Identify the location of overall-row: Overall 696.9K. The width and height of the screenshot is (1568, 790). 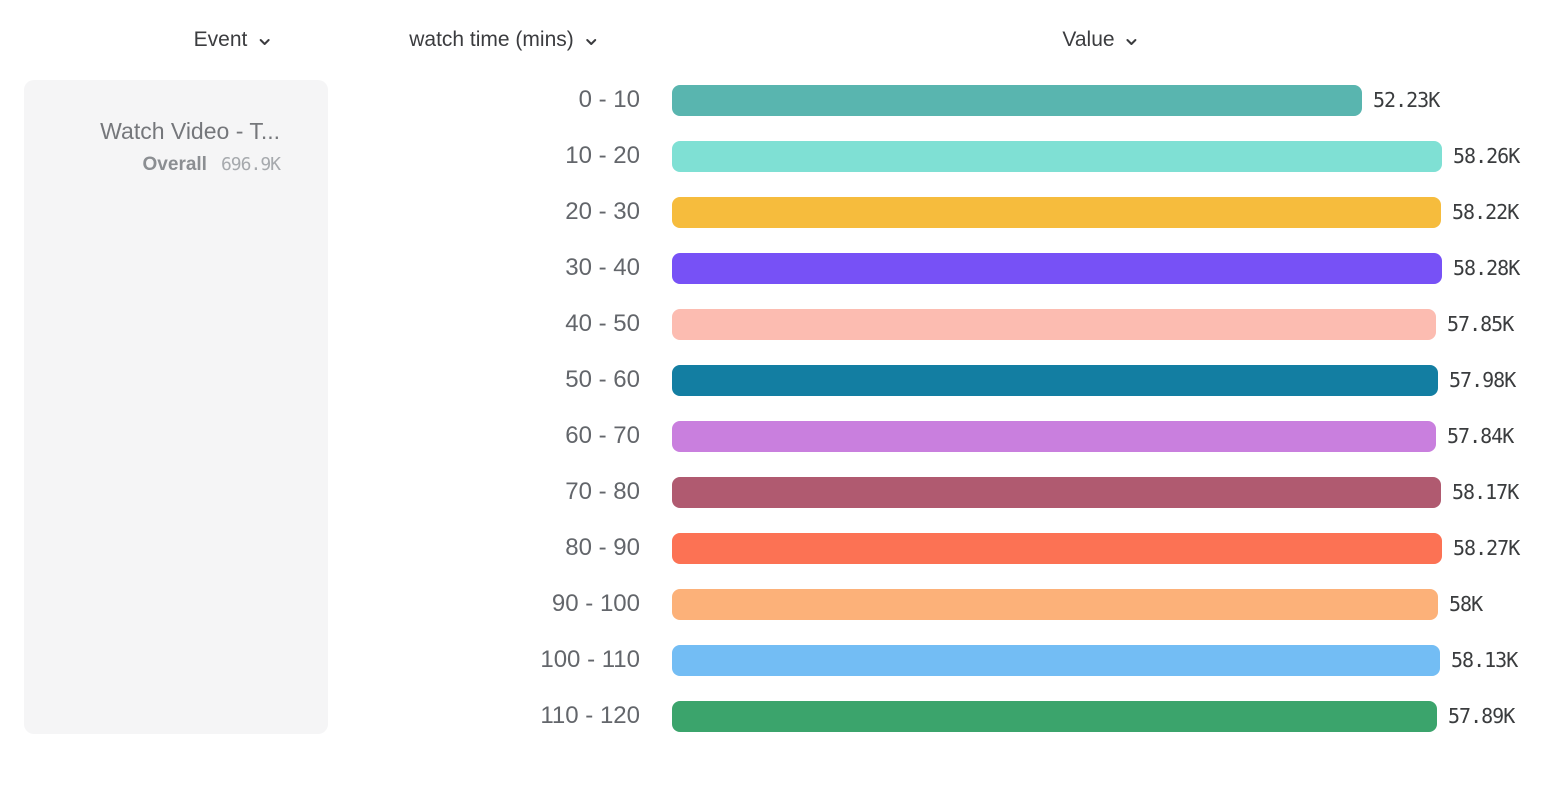
(160, 164).